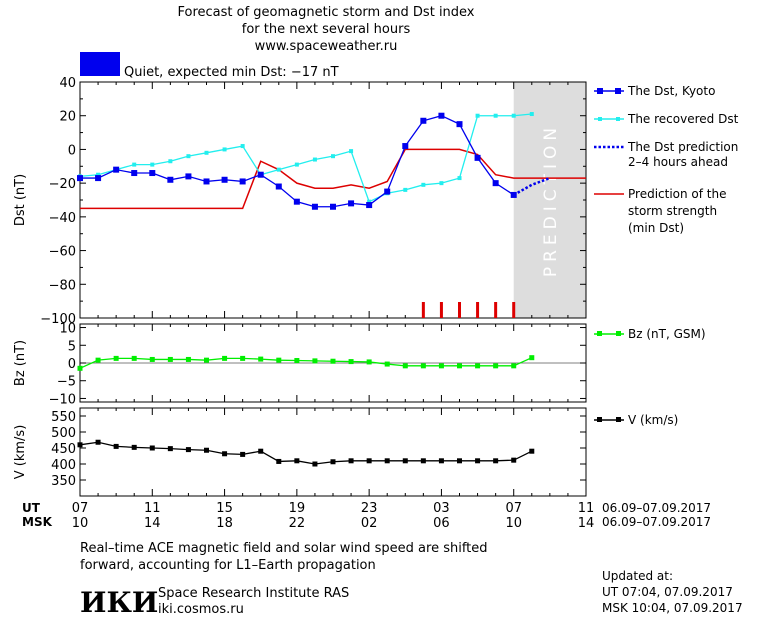 Image resolution: width=760 pixels, height=620 pixels. I want to click on title-line-2: for the next several hours, so click(326, 29).